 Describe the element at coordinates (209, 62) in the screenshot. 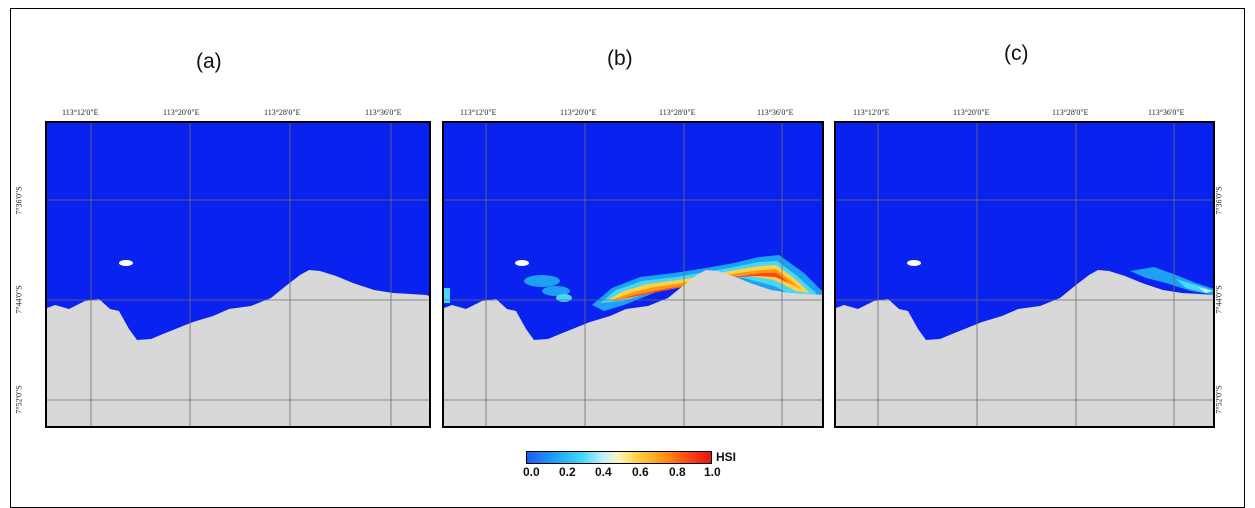

I see `panel-a-label: (a)` at that location.